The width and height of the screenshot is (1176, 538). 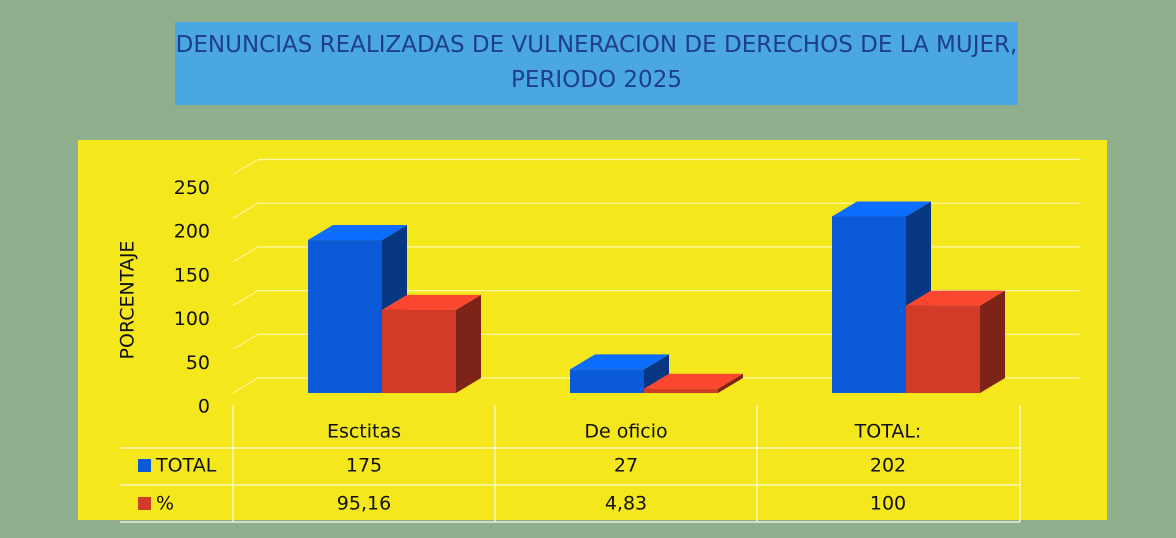 What do you see at coordinates (626, 466) in the screenshot?
I see `table-value: 27` at bounding box center [626, 466].